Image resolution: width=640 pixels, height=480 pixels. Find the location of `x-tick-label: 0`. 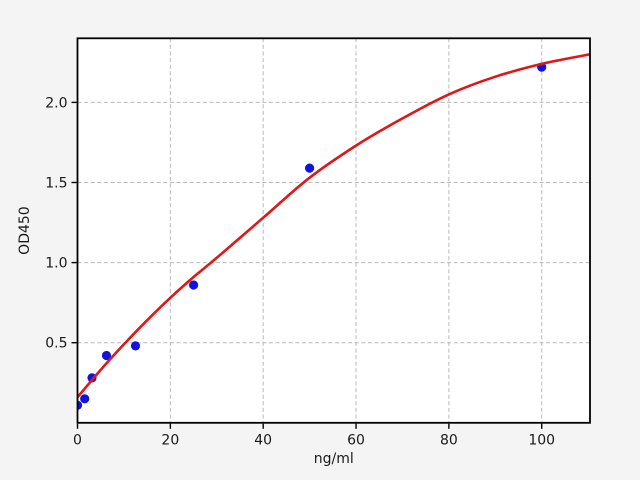

x-tick-label: 0 is located at coordinates (77, 440).